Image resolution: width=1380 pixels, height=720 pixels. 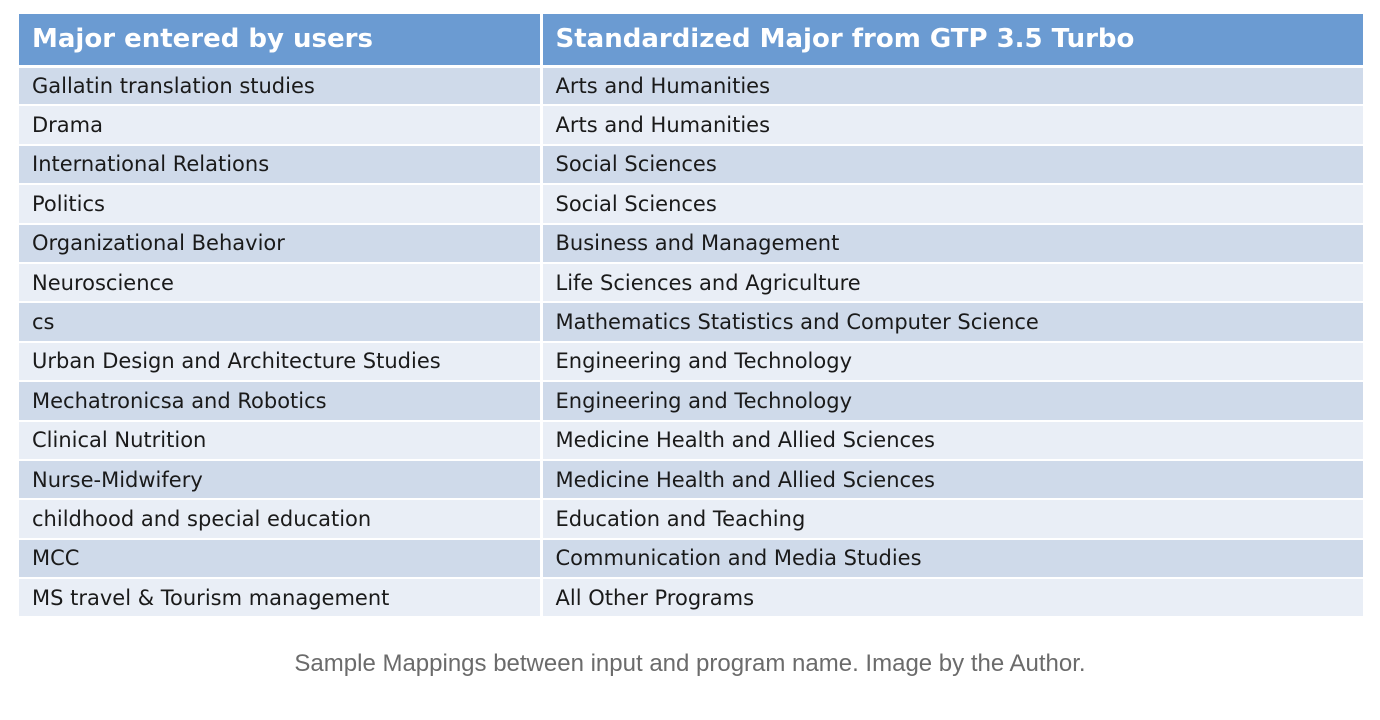 I want to click on cell-standardized-major: All Other Programs, so click(x=952, y=598).